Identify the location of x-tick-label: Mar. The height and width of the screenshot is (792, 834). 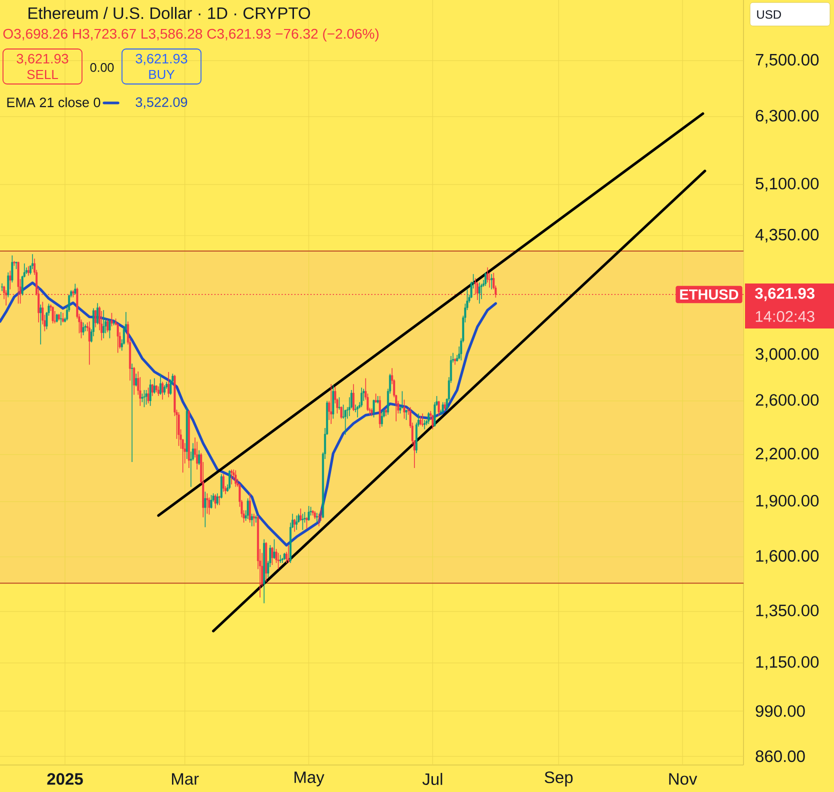
(185, 779).